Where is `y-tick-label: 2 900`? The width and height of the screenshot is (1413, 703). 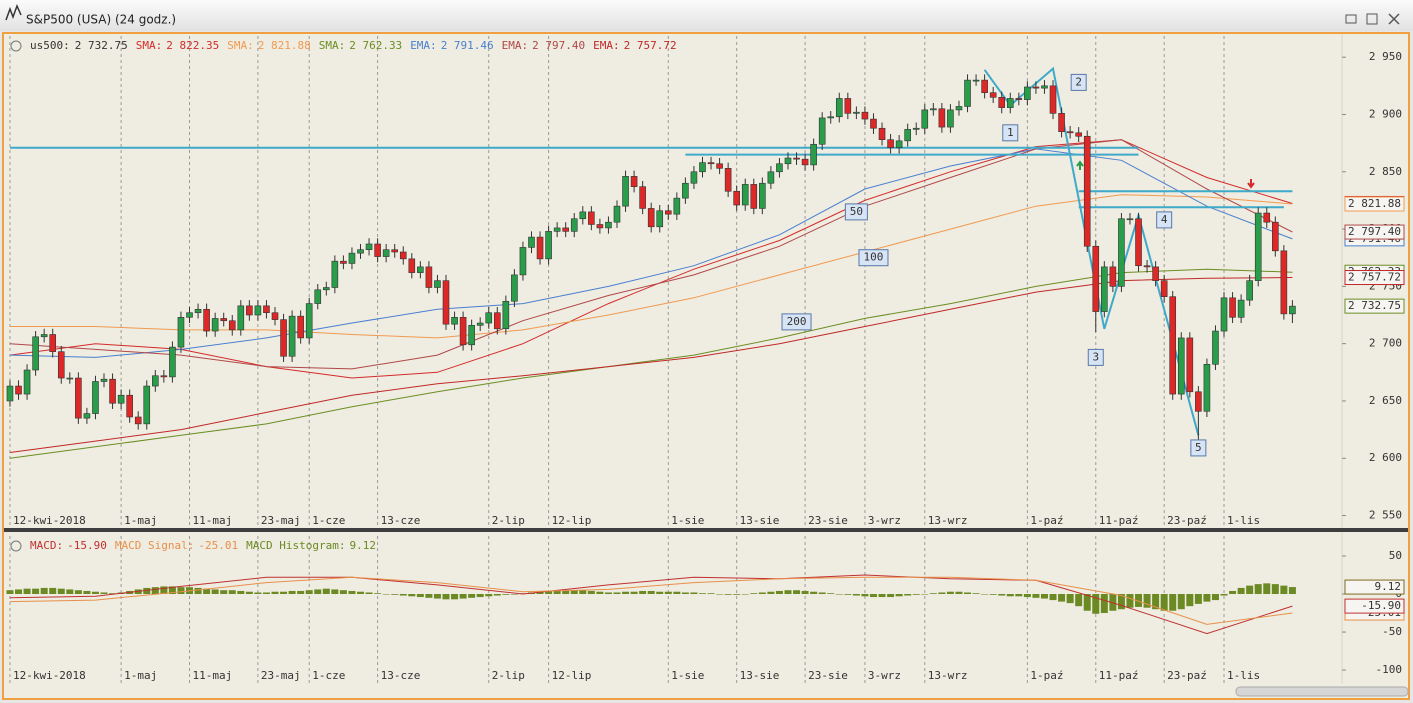
y-tick-label: 2 900 is located at coordinates (1385, 113).